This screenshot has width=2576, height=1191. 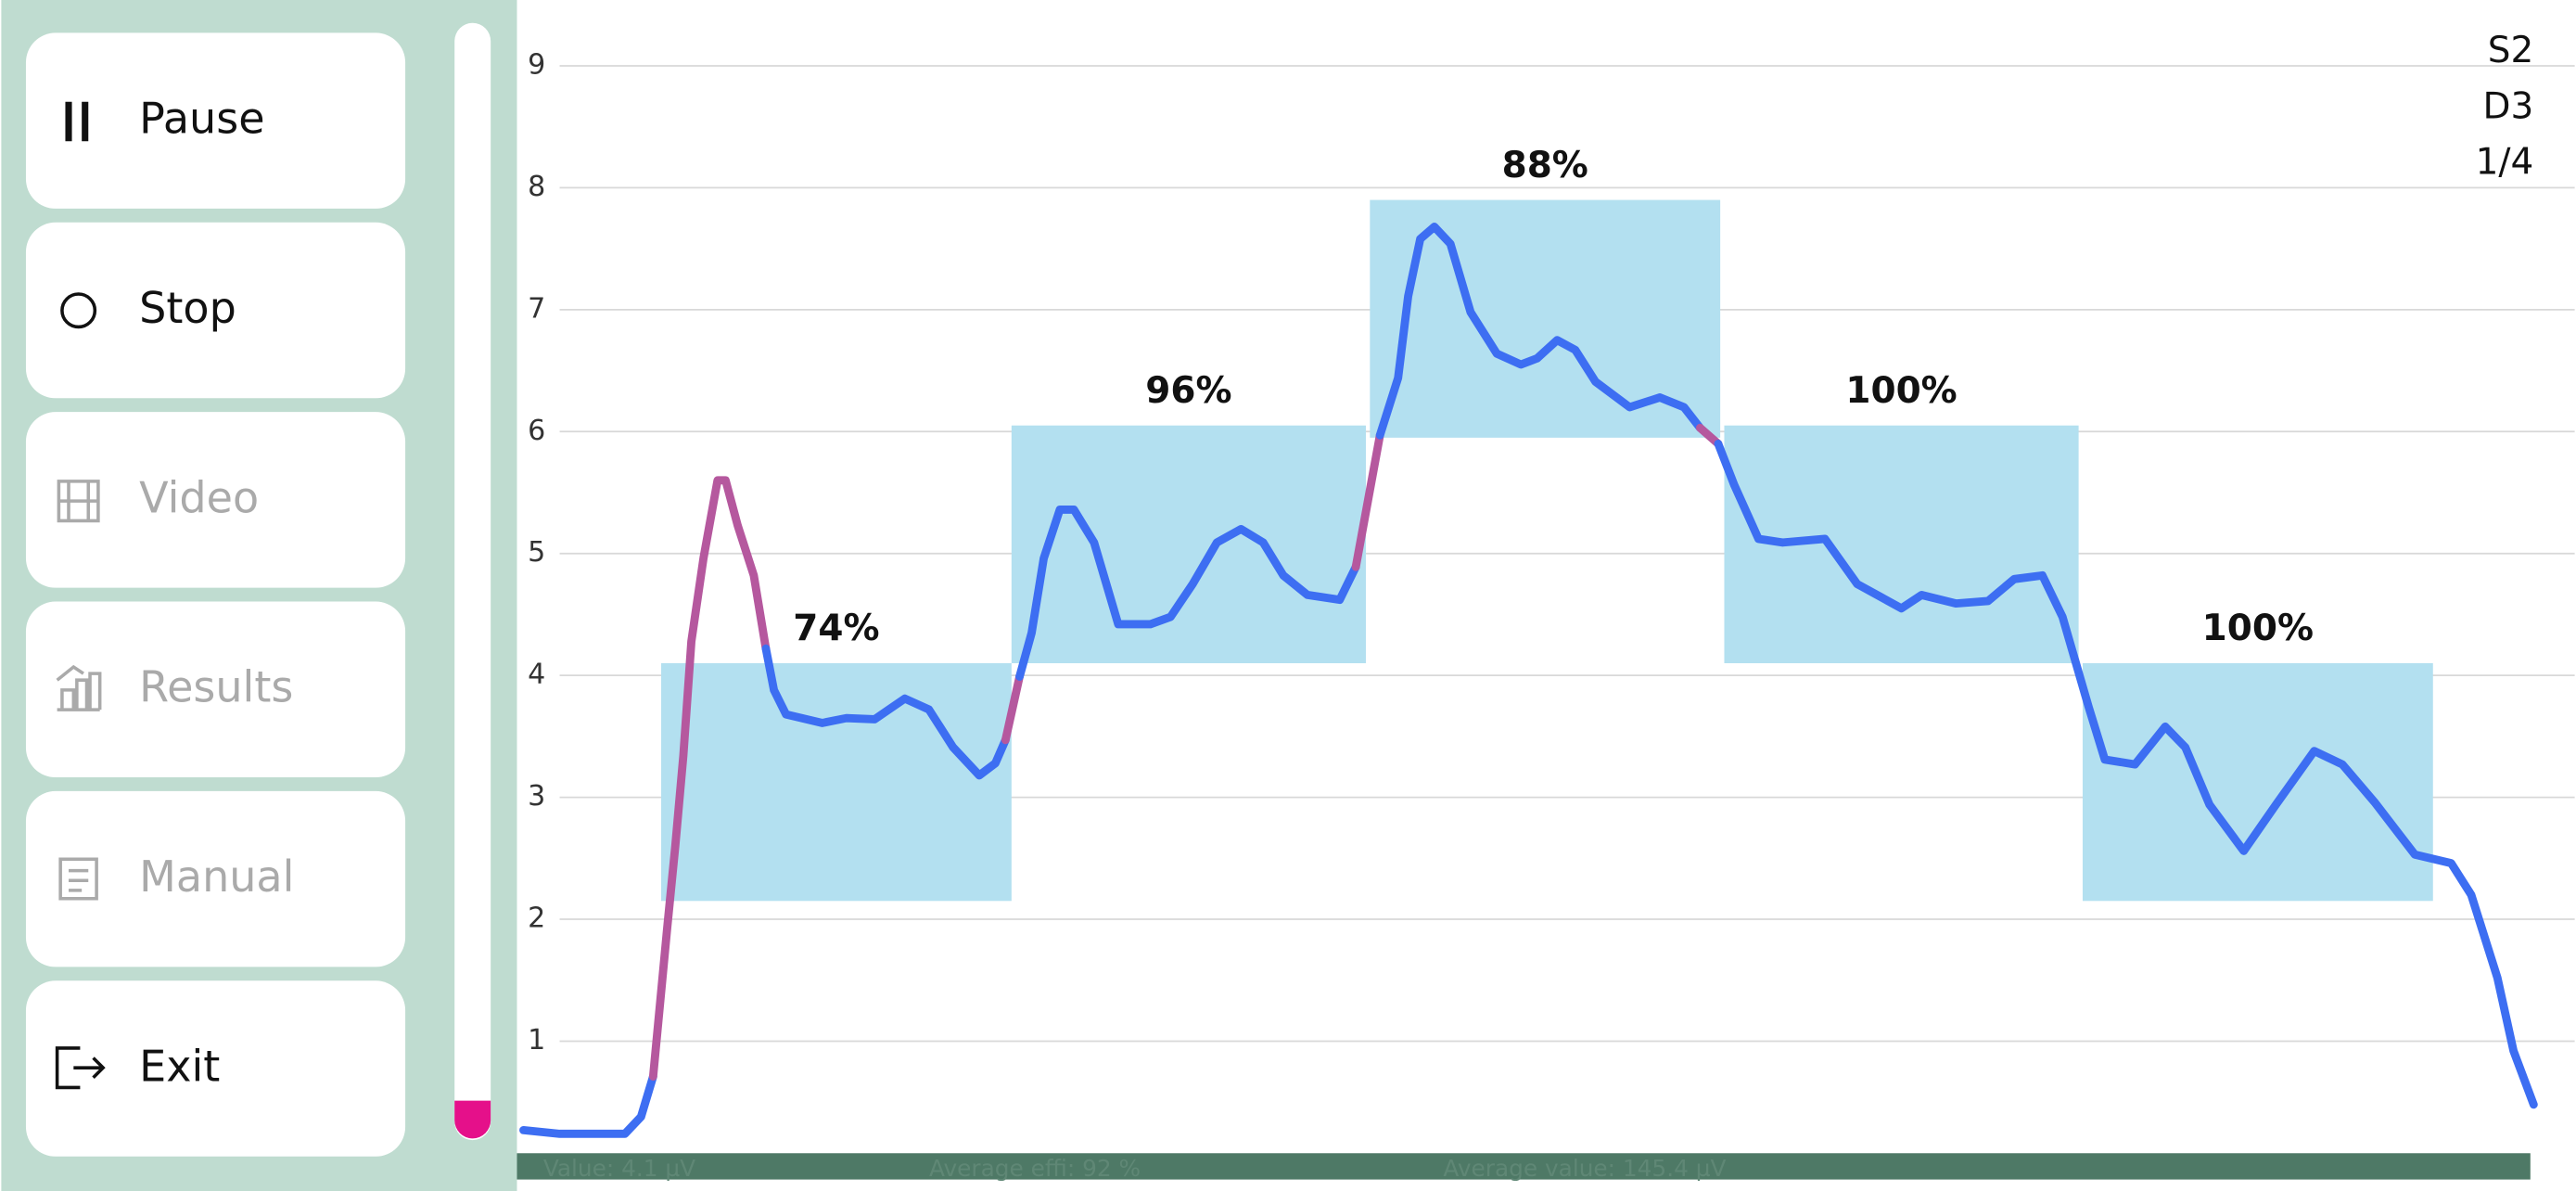 What do you see at coordinates (536, 675) in the screenshot?
I see `y-tick-label: 4` at bounding box center [536, 675].